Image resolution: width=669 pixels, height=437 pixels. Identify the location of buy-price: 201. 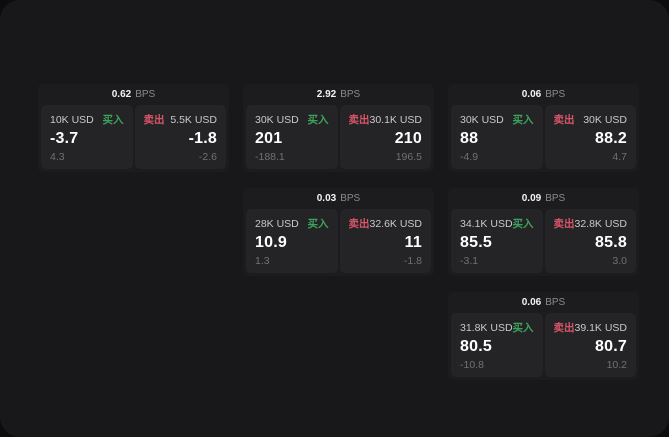
(269, 138).